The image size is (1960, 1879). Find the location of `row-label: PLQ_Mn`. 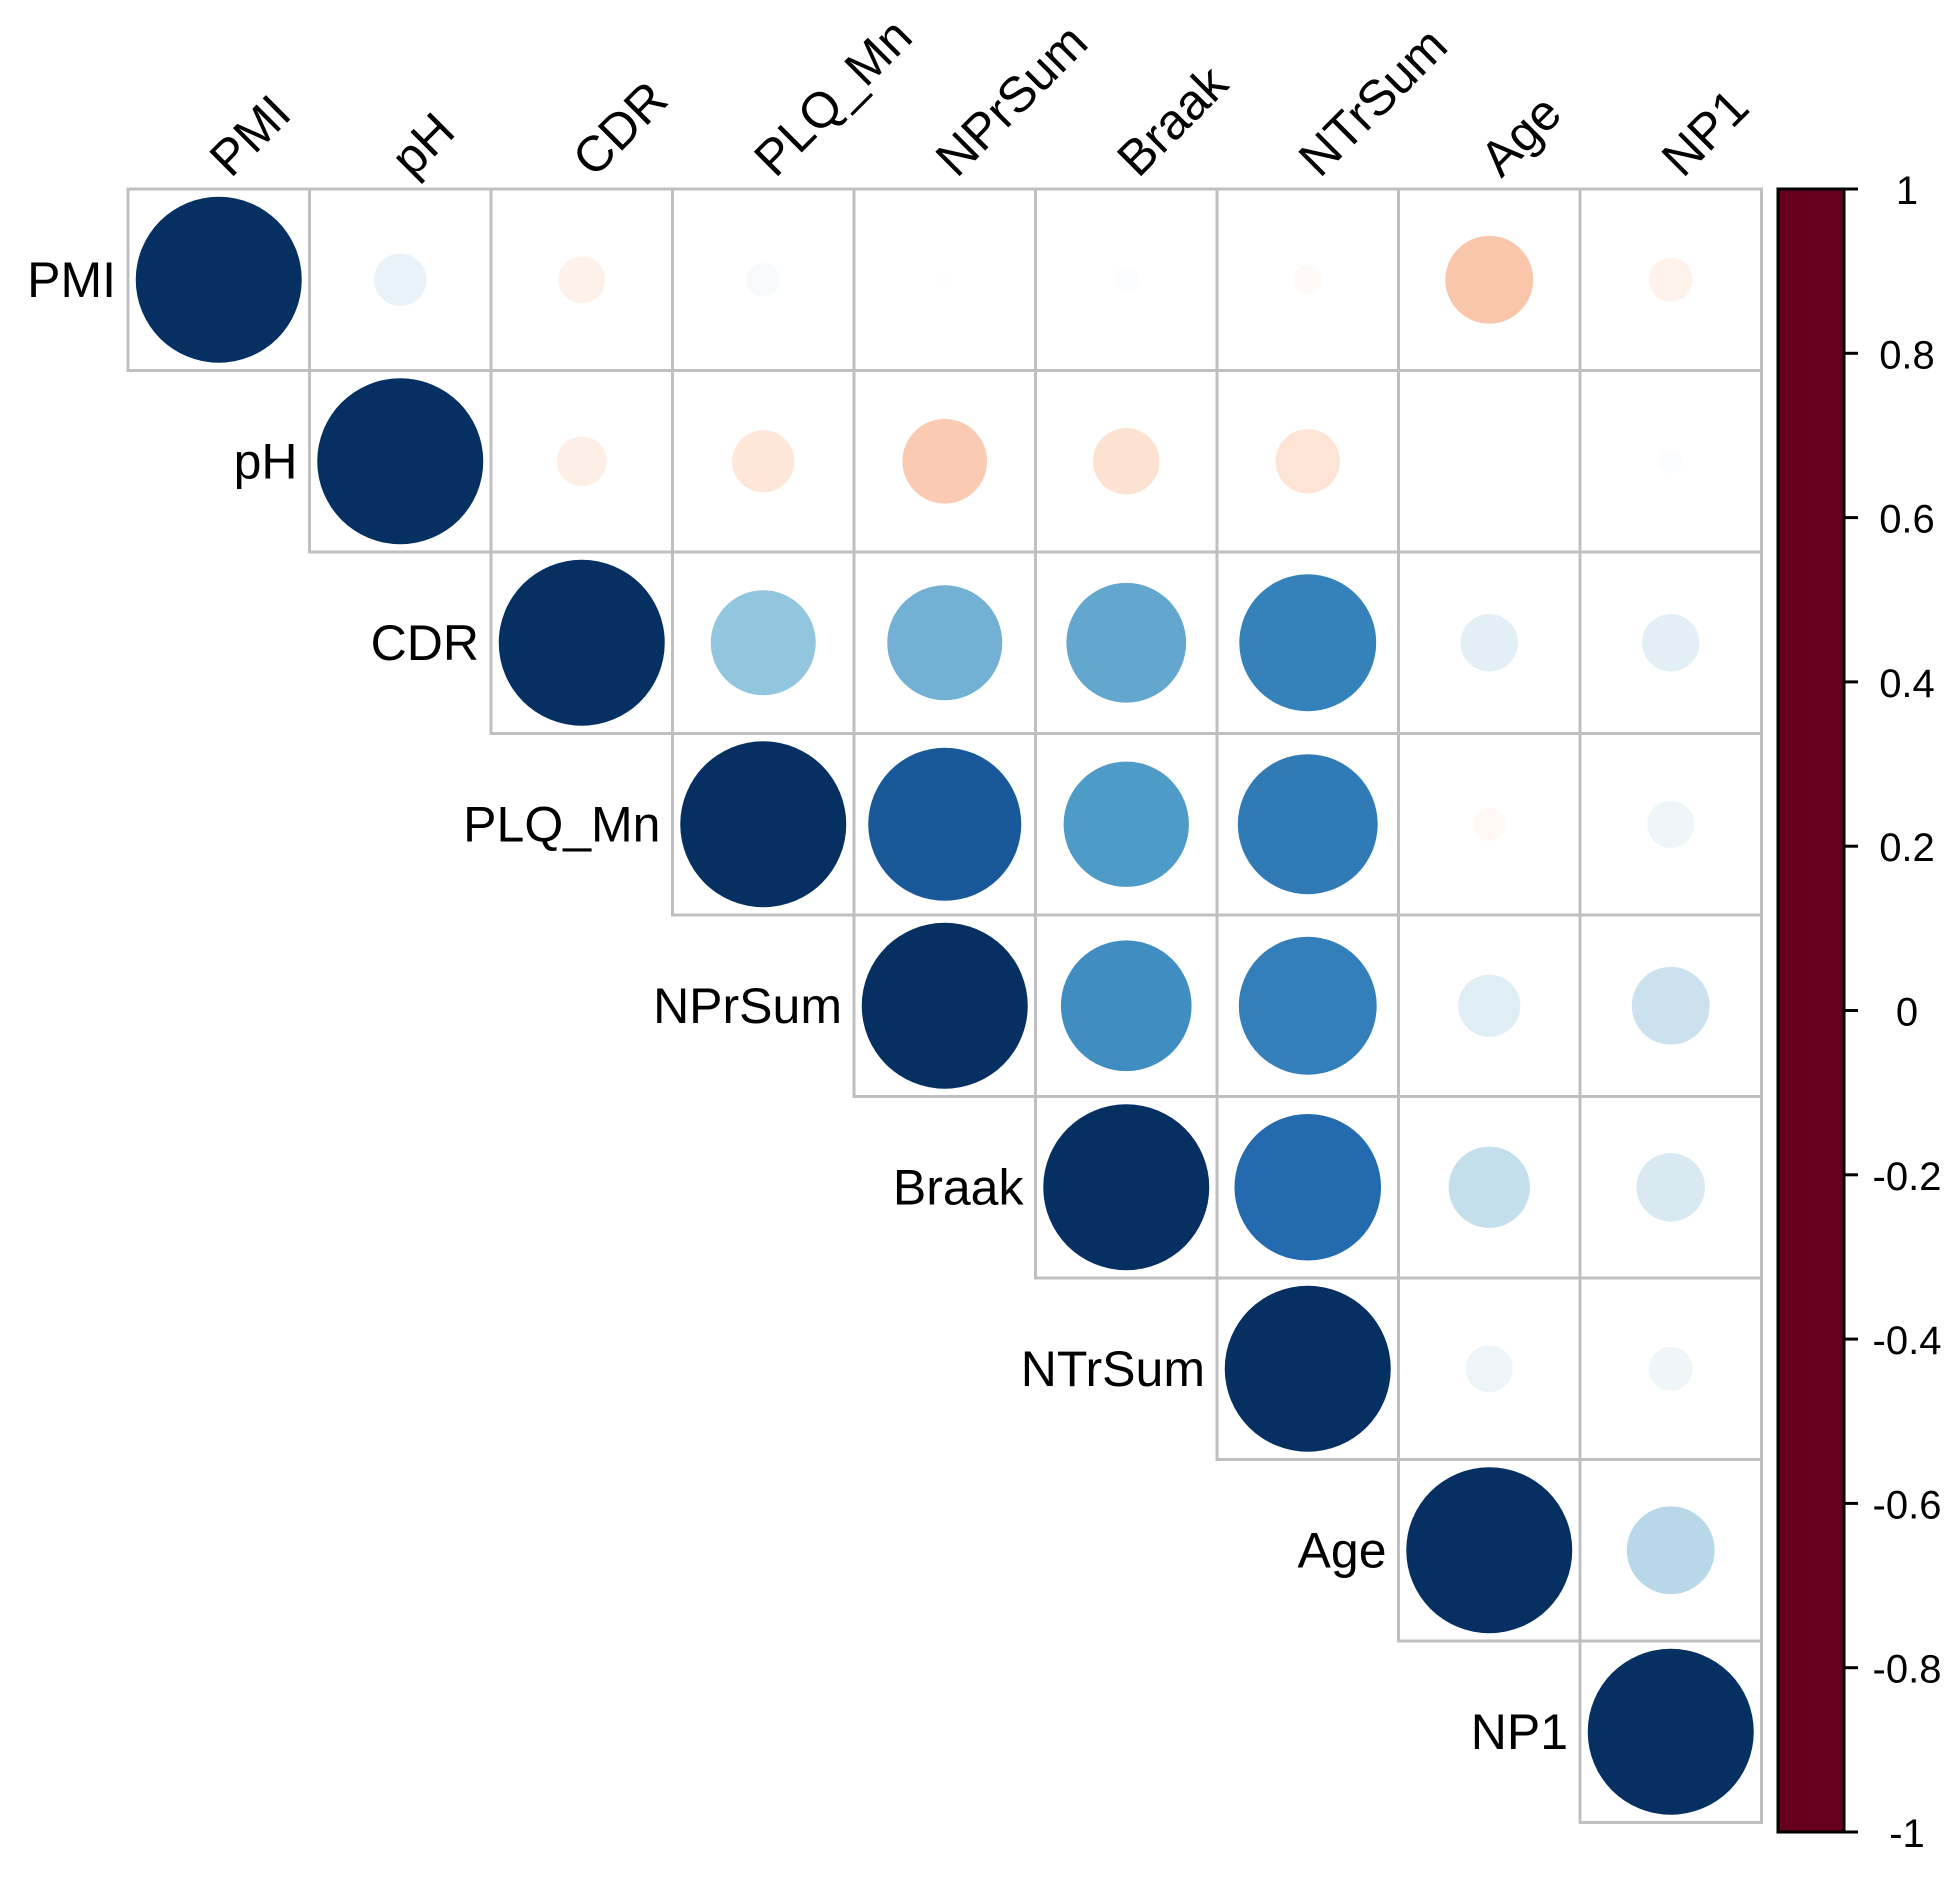

row-label: PLQ_Mn is located at coordinates (561, 824).